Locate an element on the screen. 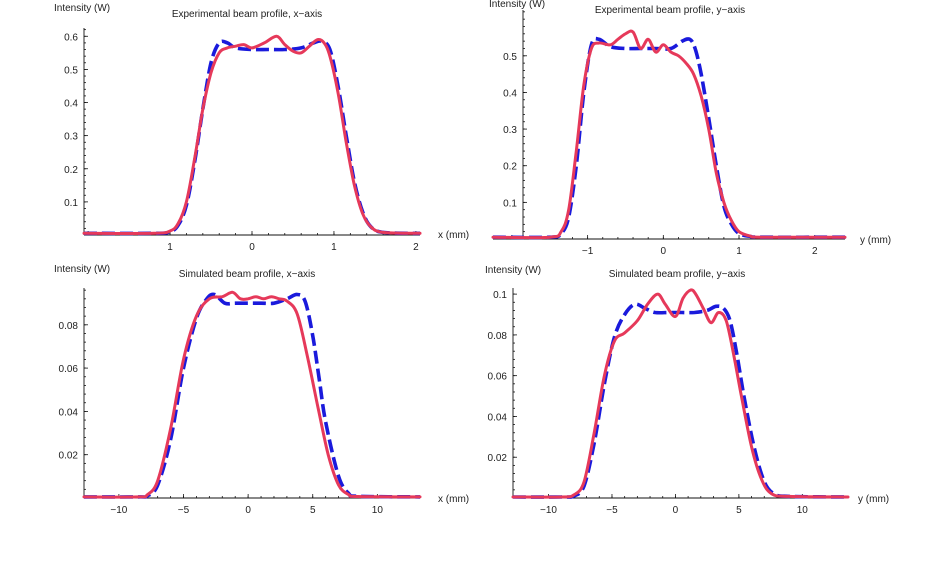 The image size is (939, 584). y-tick-label: 0.6 is located at coordinates (71, 37).